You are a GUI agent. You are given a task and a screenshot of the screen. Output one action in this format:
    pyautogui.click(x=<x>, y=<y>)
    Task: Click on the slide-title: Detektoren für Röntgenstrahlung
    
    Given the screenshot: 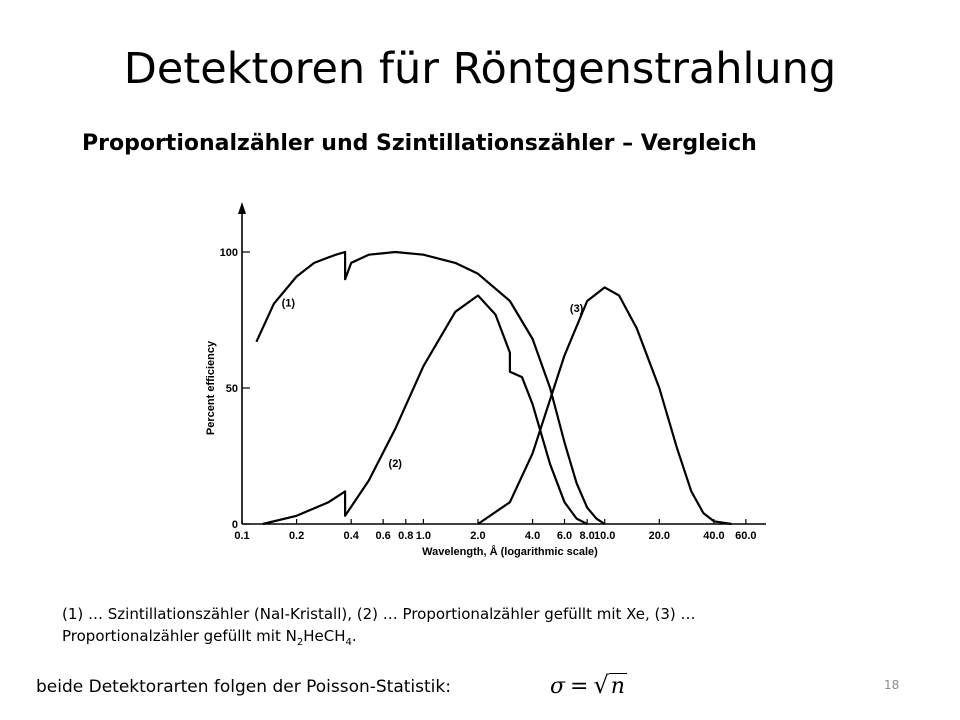 What is the action you would take?
    pyautogui.click(x=480, y=69)
    